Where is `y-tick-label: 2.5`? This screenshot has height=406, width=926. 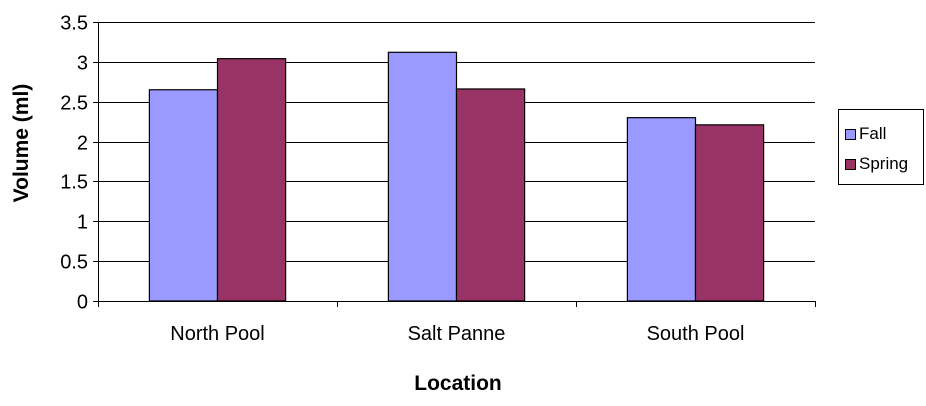
y-tick-label: 2.5 is located at coordinates (74, 104).